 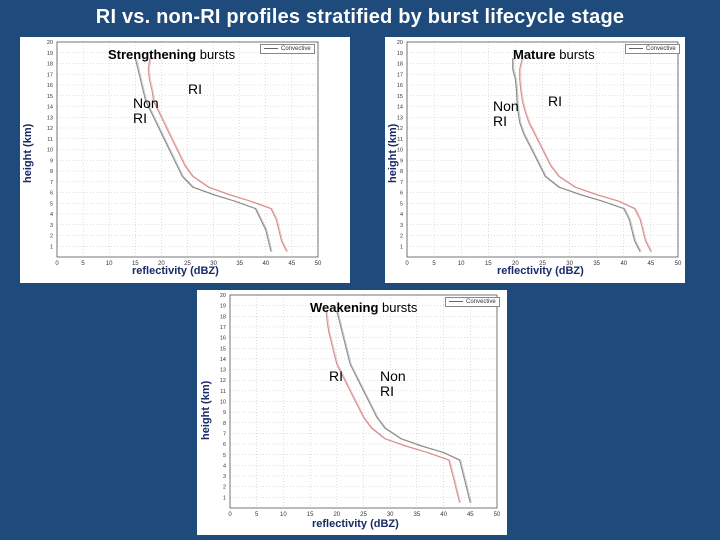 I want to click on legend: Convective, so click(x=287, y=49).